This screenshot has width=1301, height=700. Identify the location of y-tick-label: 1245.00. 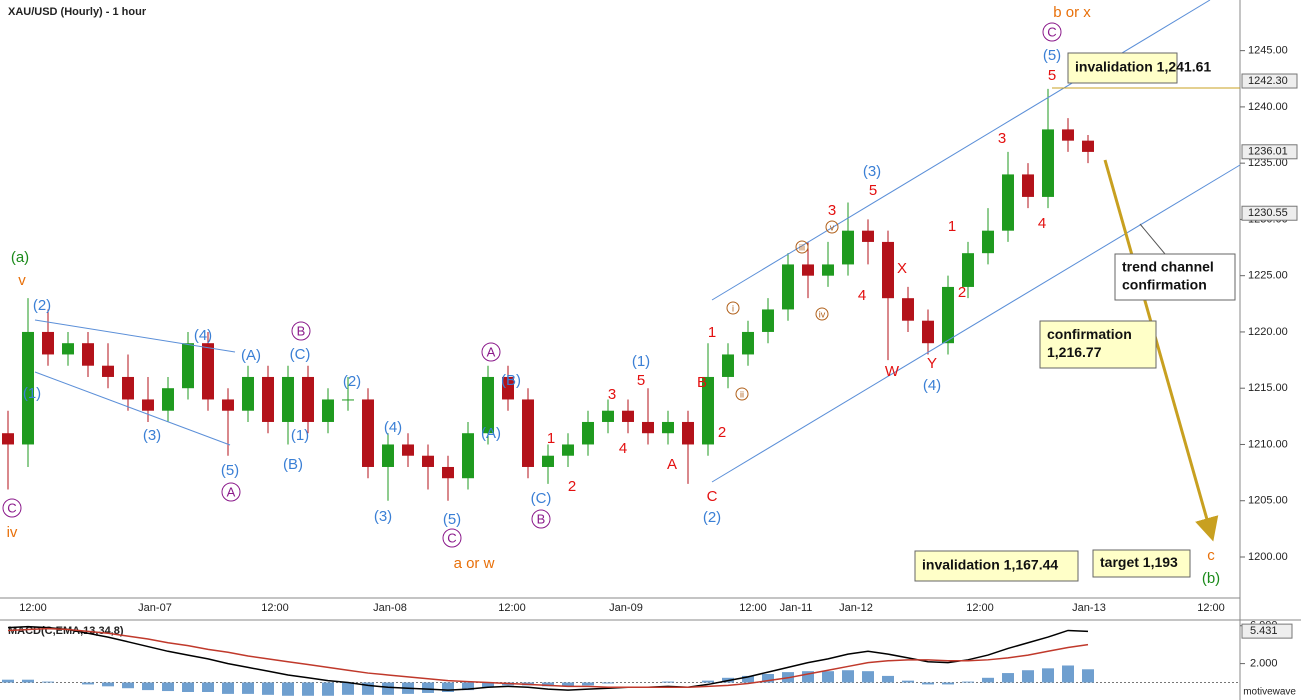
(1268, 51).